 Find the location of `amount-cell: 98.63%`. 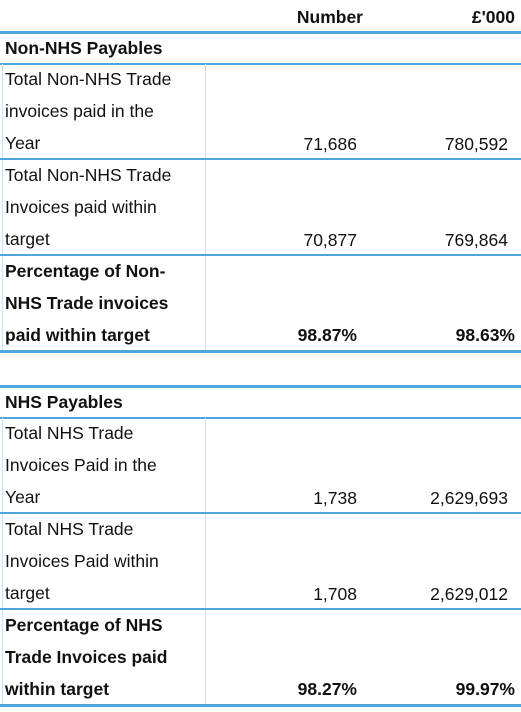

amount-cell: 98.63% is located at coordinates (485, 335).